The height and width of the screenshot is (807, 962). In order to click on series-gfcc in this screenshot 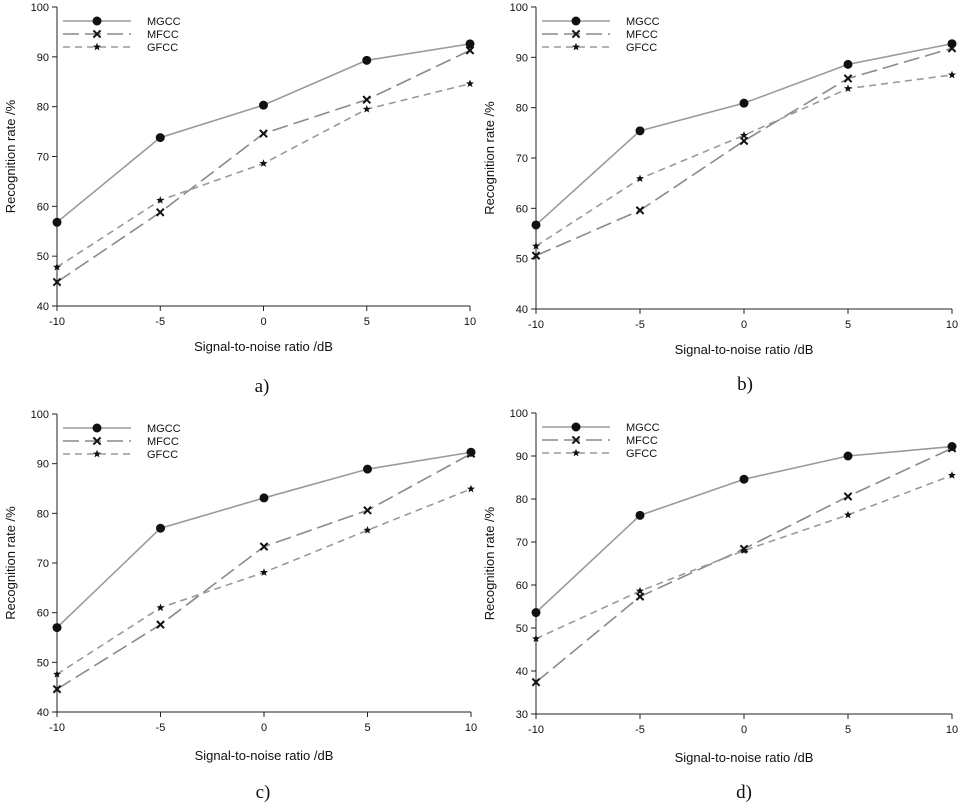, I will do `click(744, 160)`.